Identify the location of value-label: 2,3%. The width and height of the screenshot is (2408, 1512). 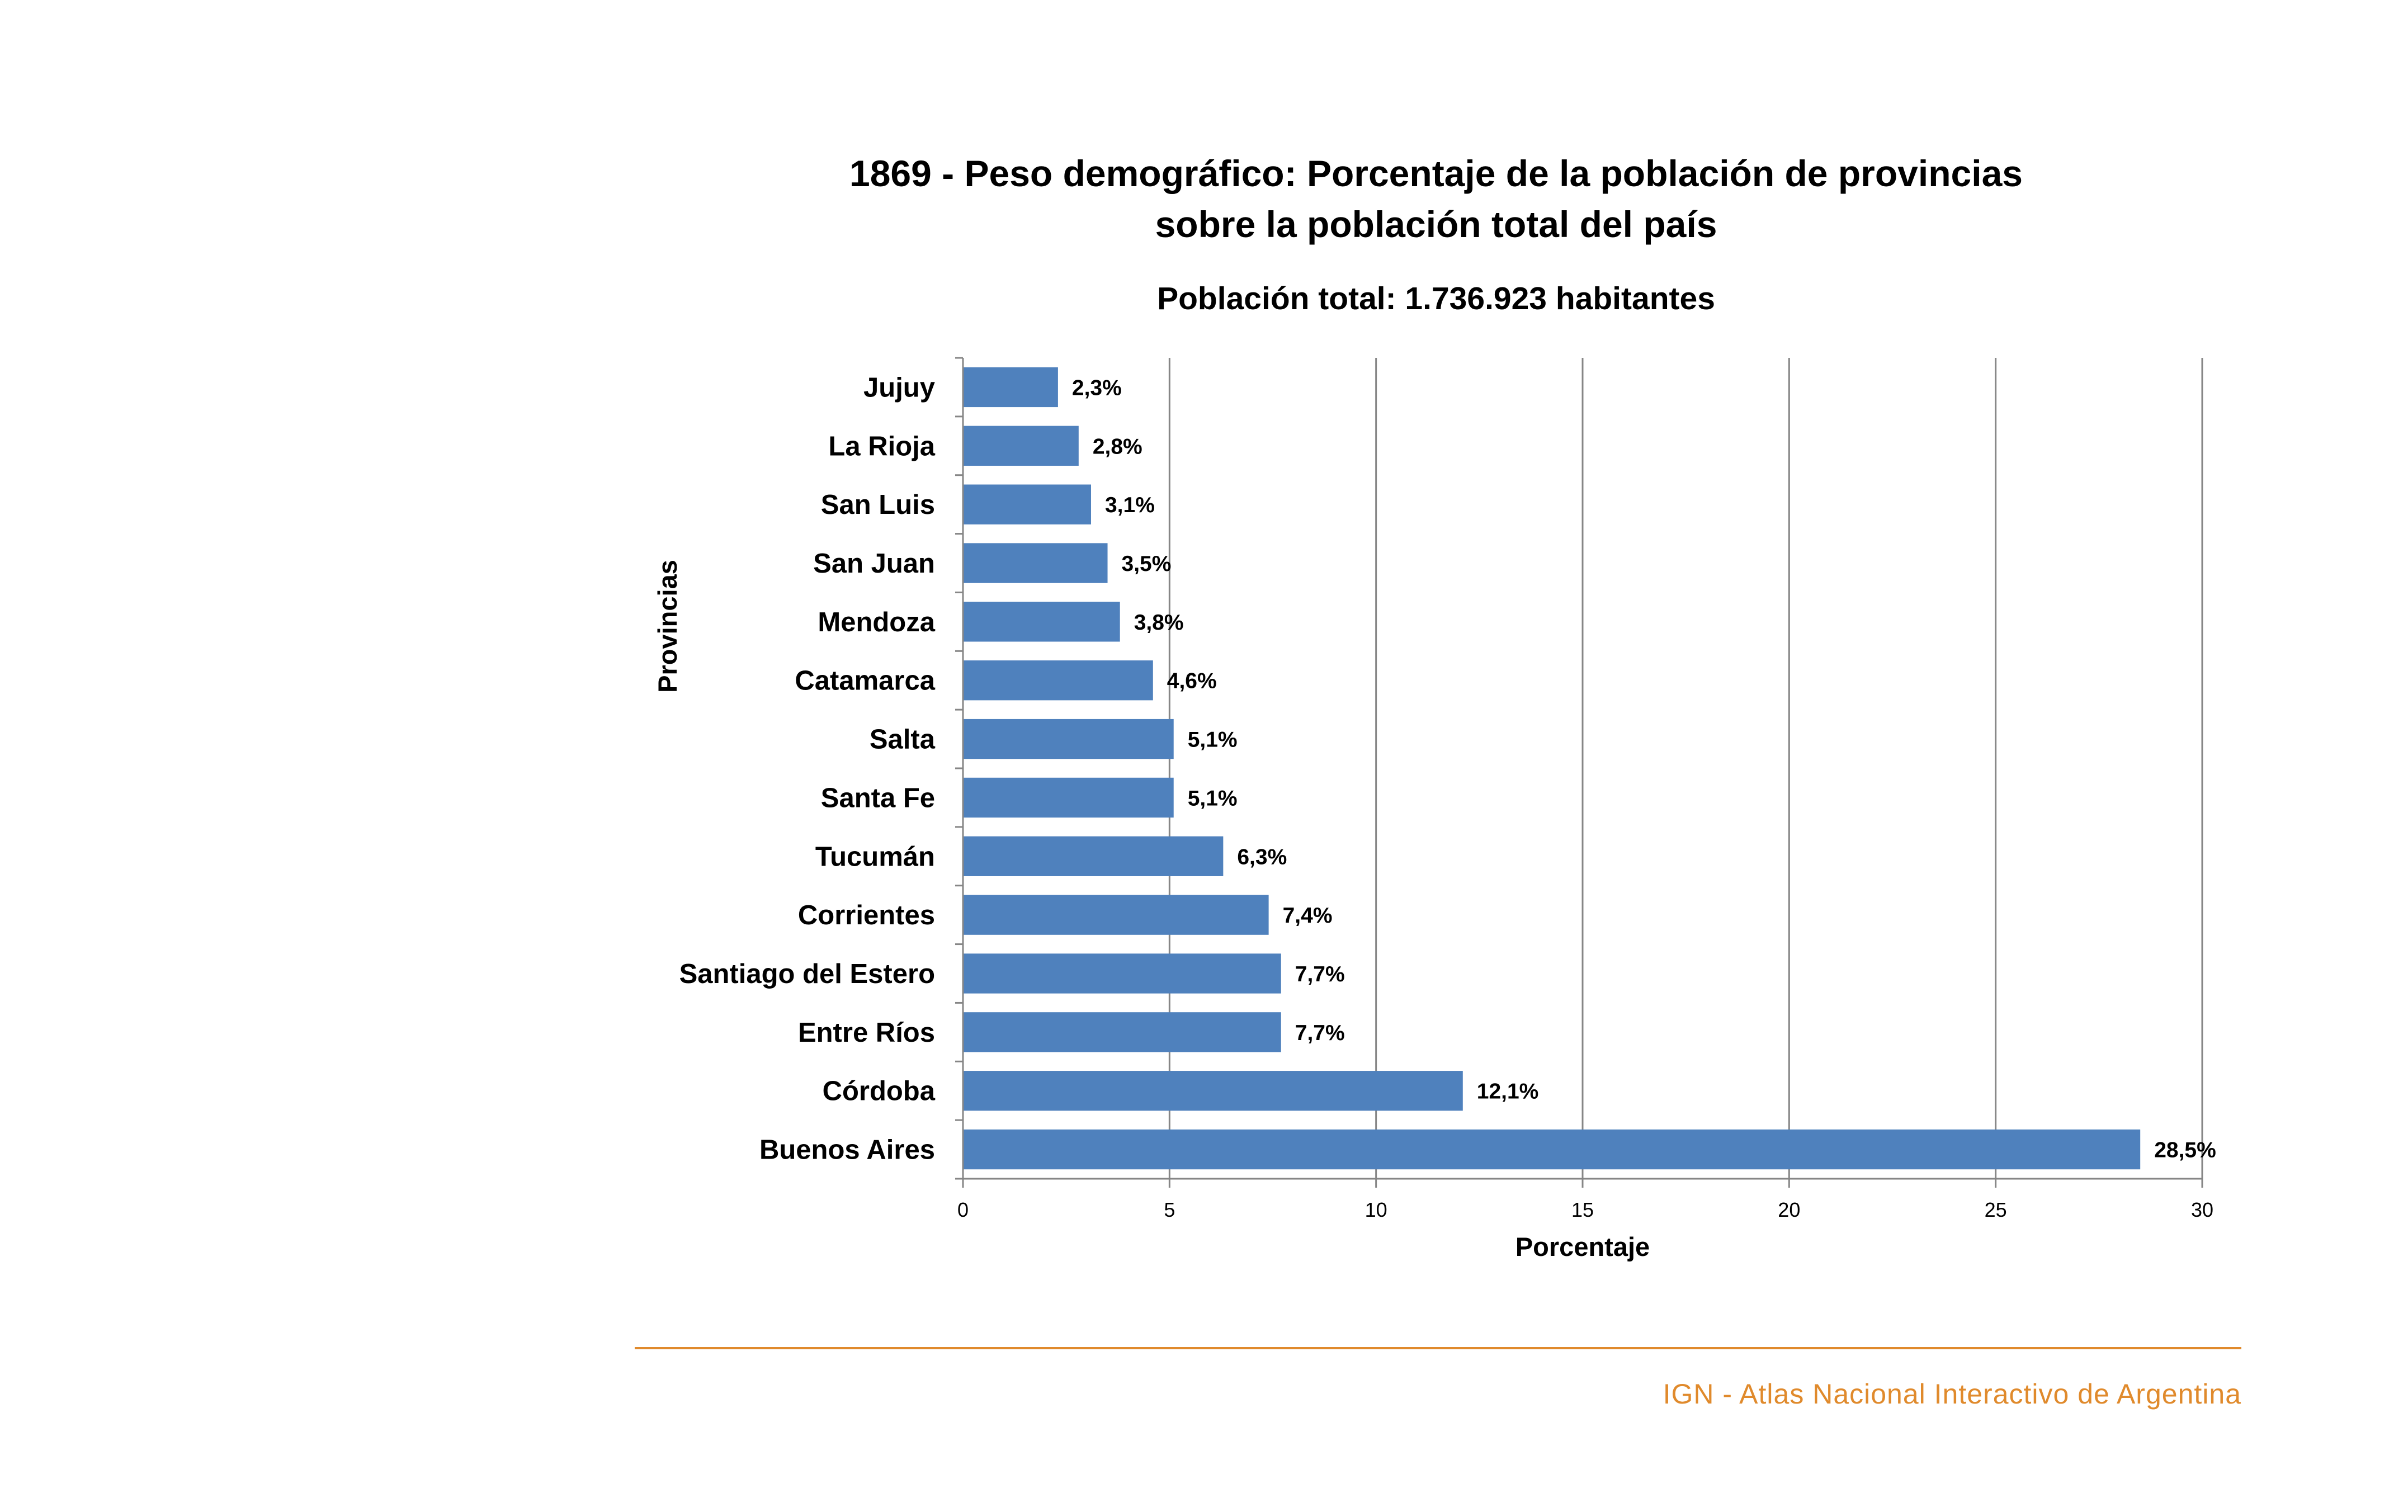
(1097, 388).